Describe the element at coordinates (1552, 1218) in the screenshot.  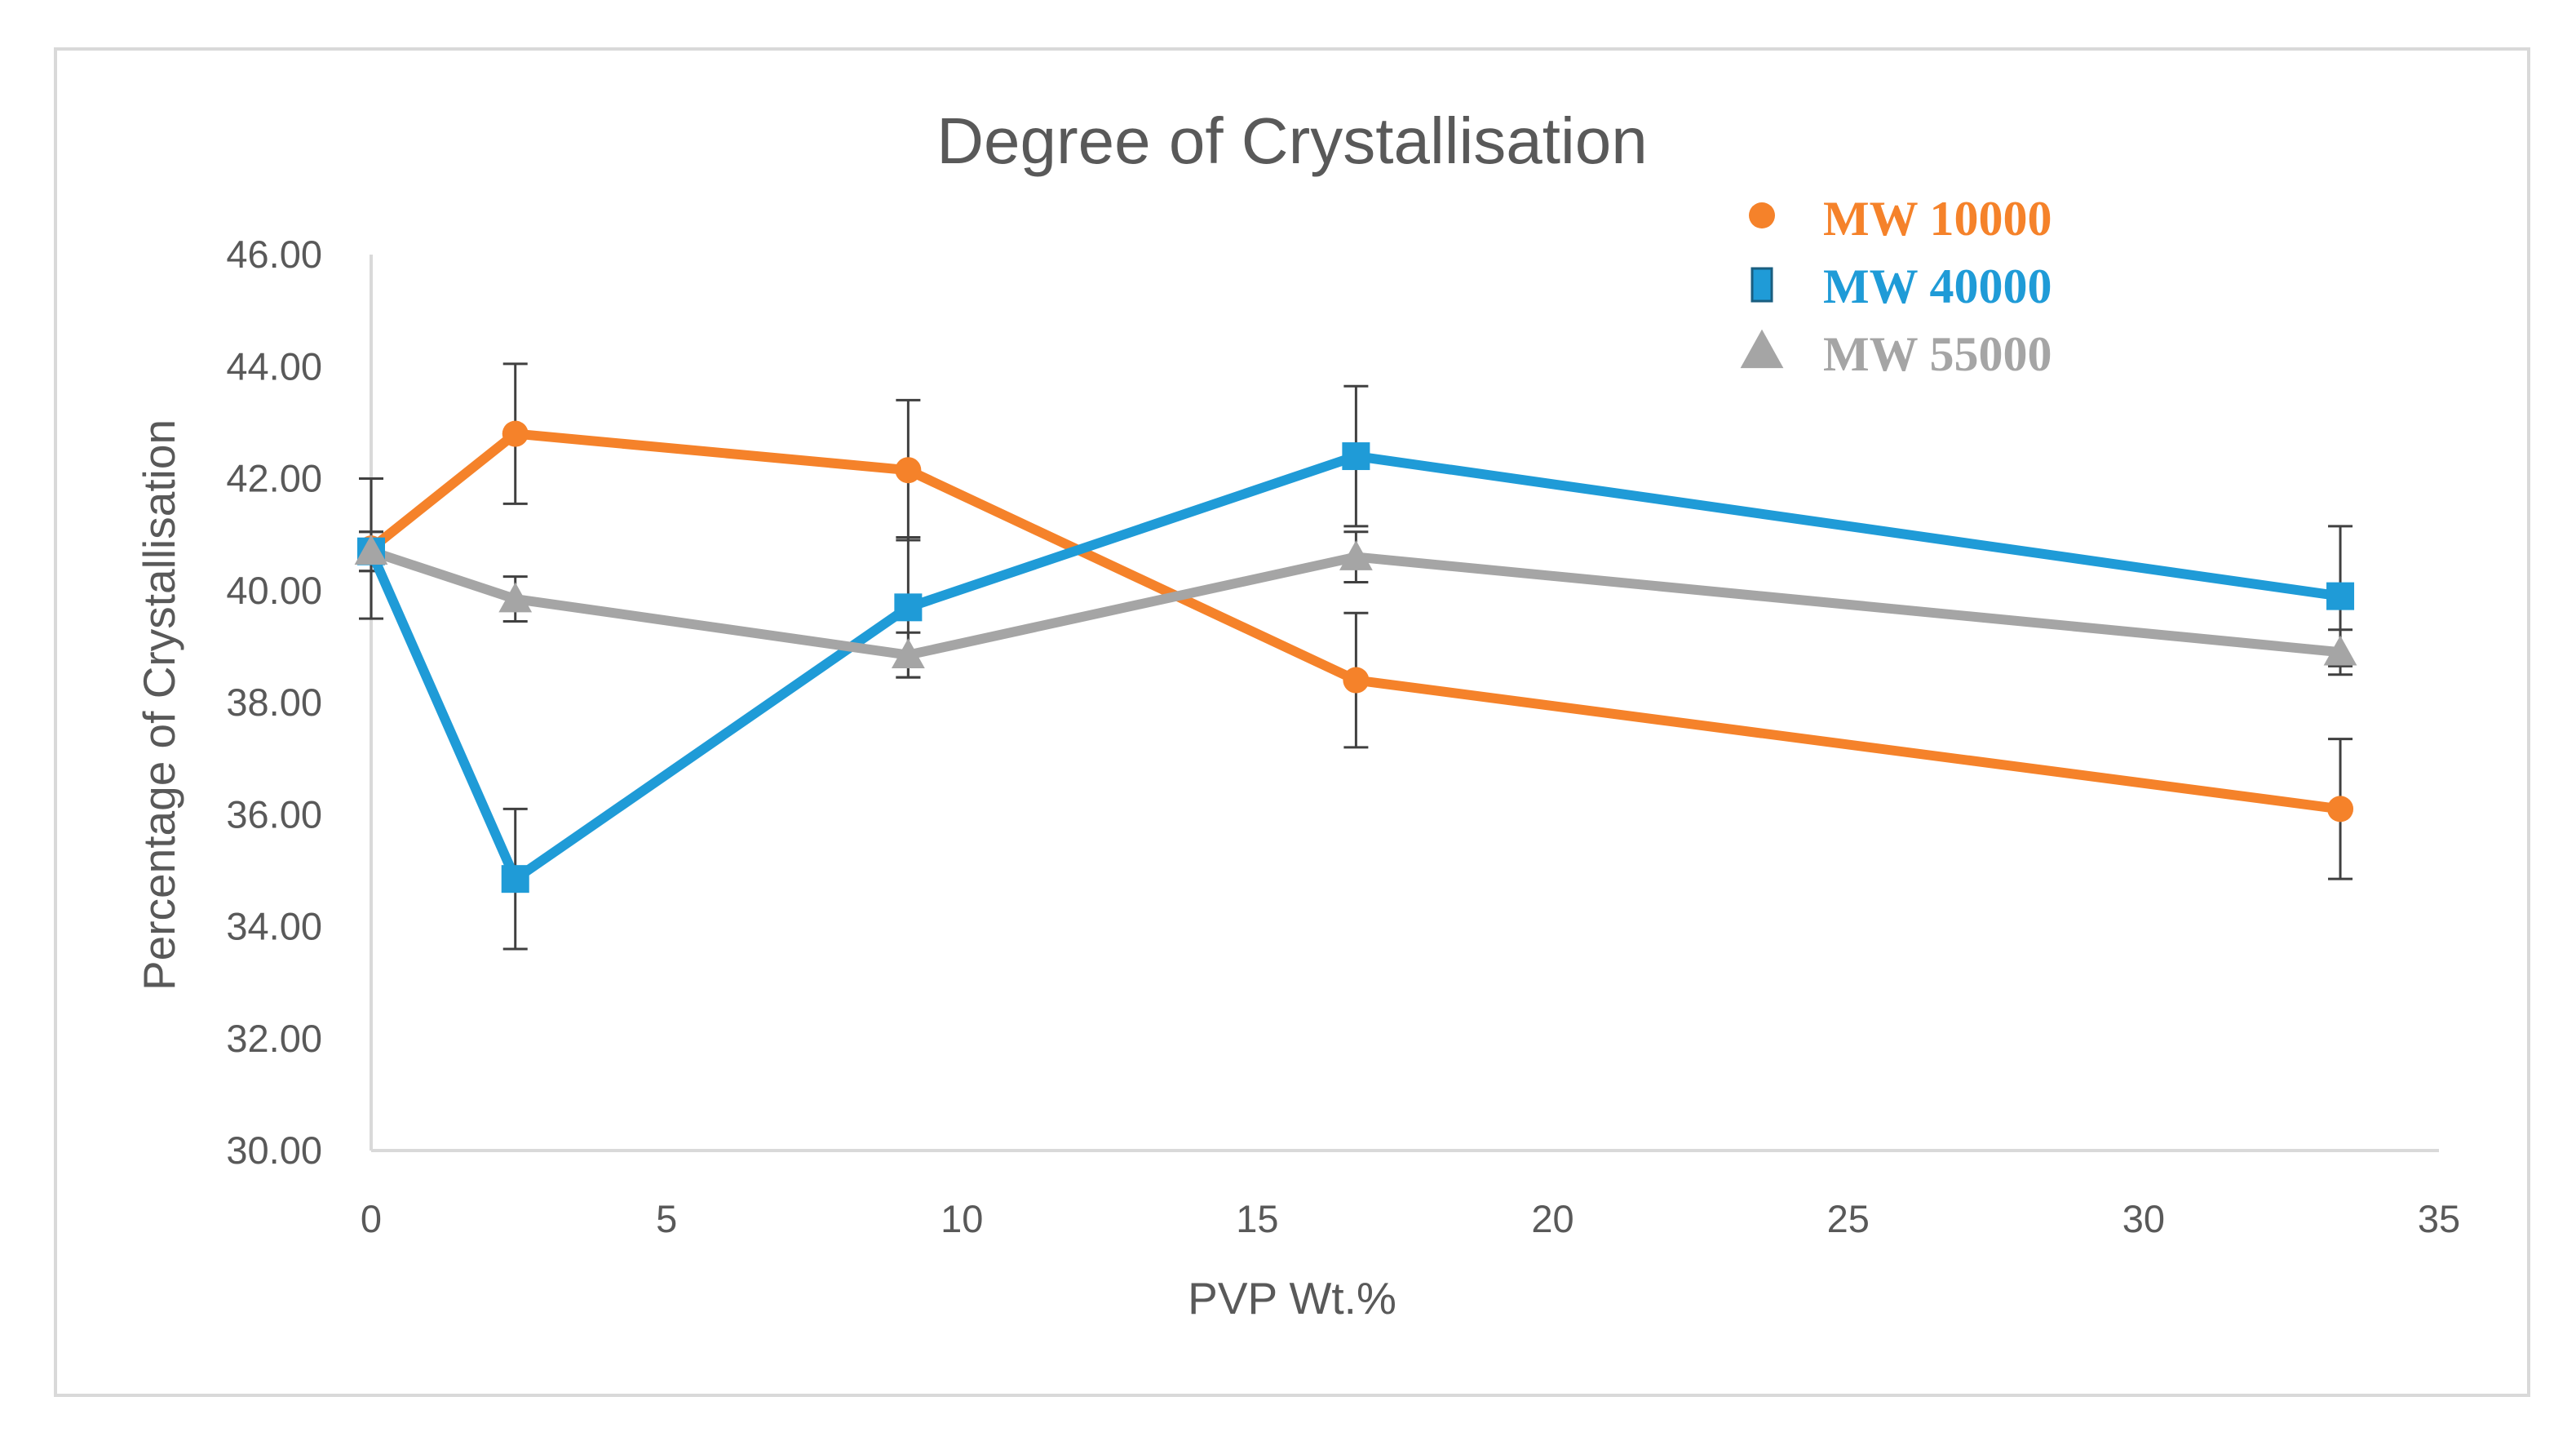
I see `x-tick-label: 20` at that location.